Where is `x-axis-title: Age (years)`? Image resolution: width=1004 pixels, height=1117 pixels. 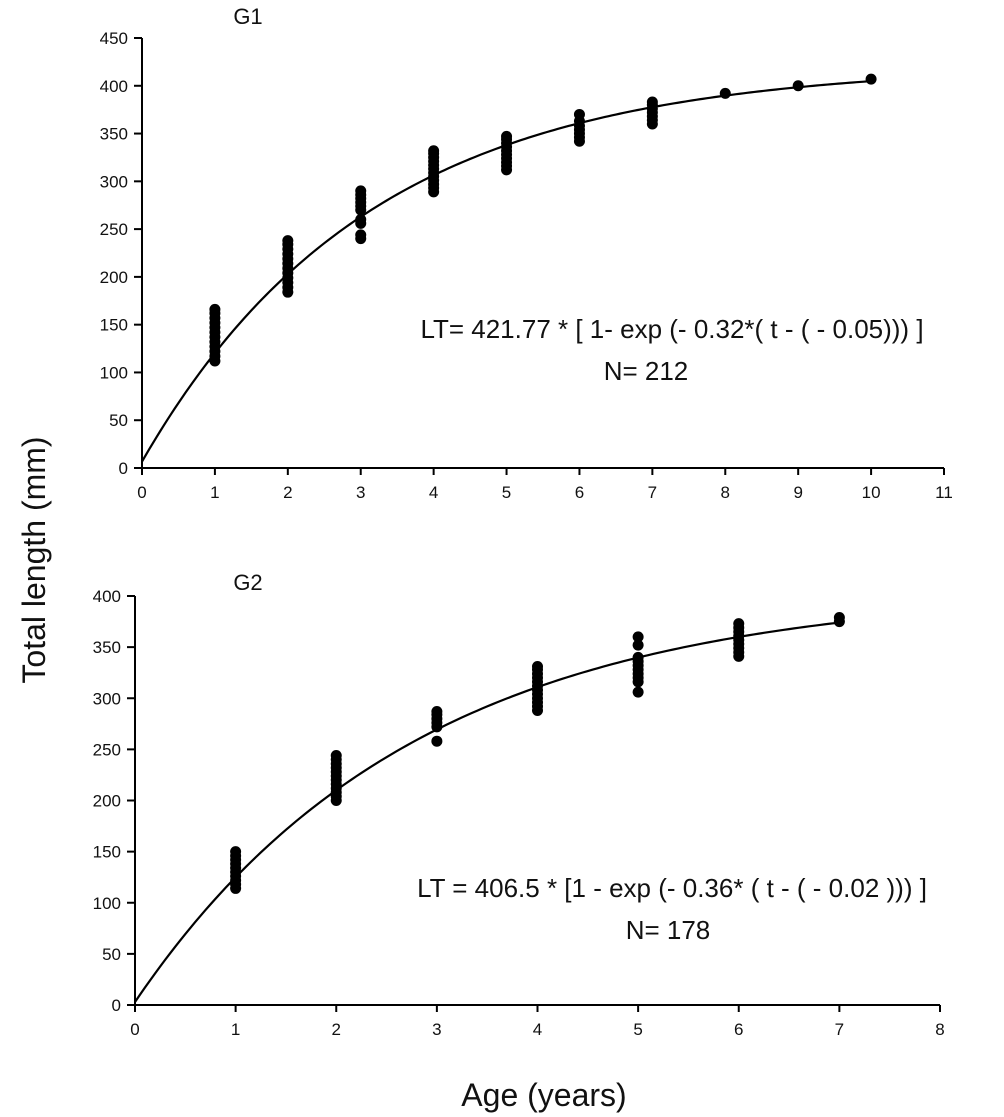 x-axis-title: Age (years) is located at coordinates (543, 1095).